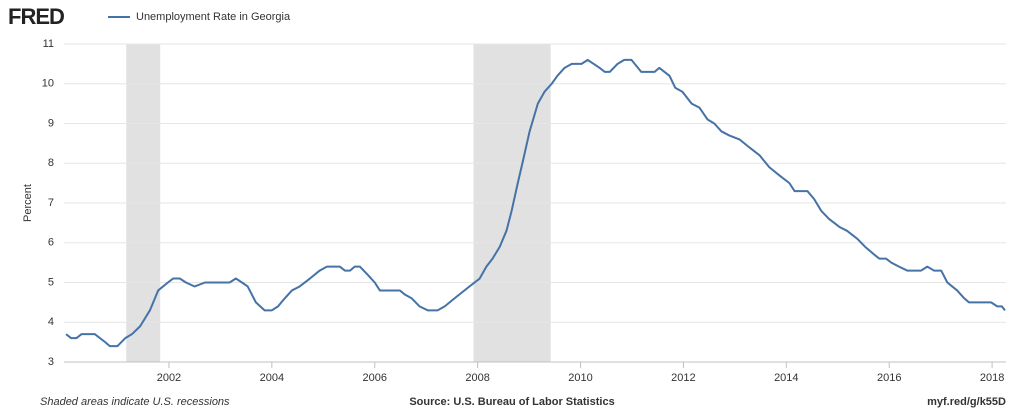 This screenshot has height=412, width=1024. I want to click on y-tick-label: 10, so click(48, 84).